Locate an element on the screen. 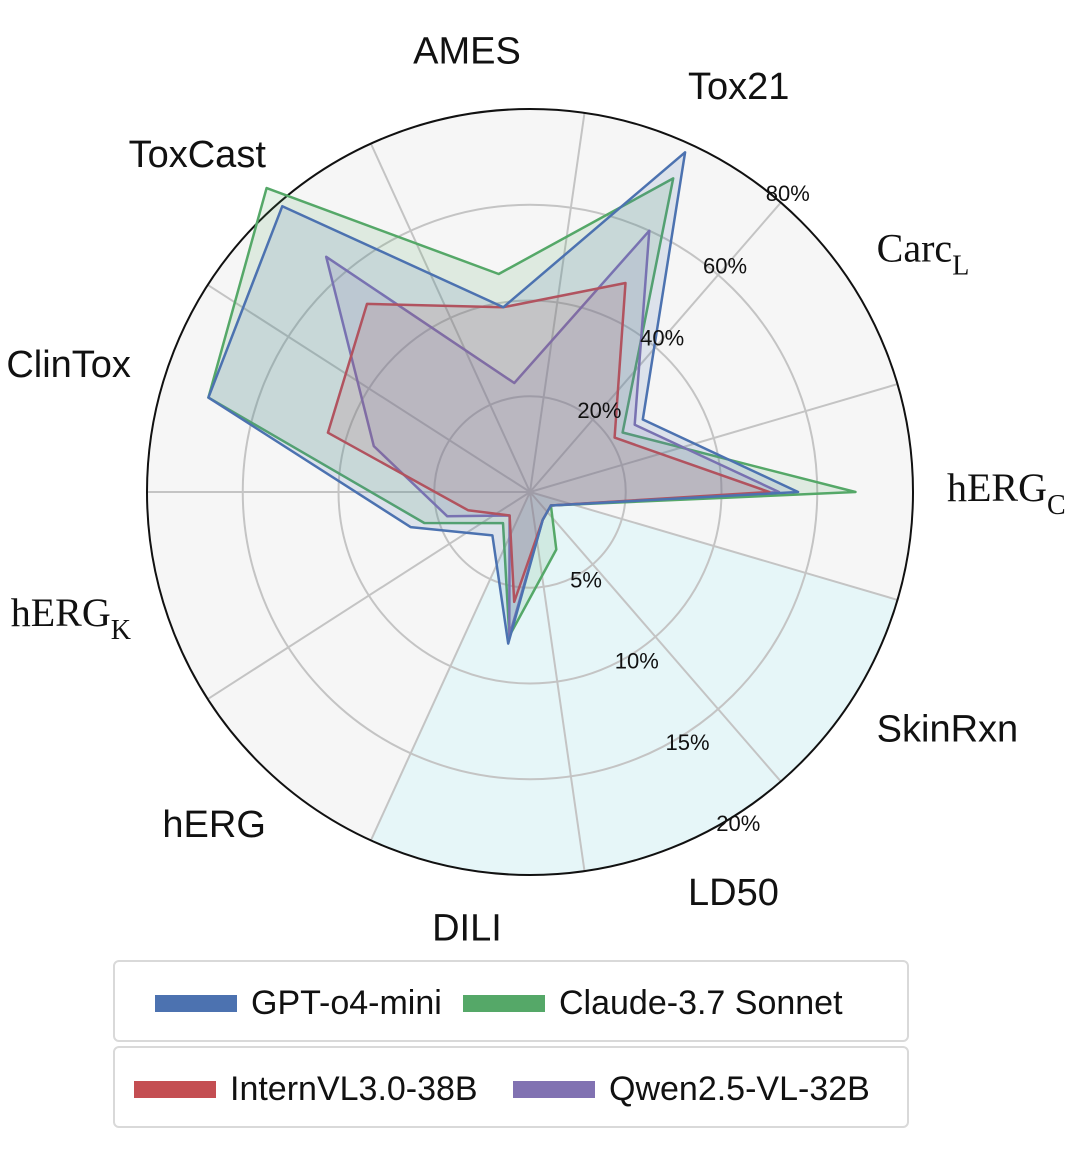 This screenshot has width=1080, height=1152. lower-tick-label-3: 15% is located at coordinates (687, 742).